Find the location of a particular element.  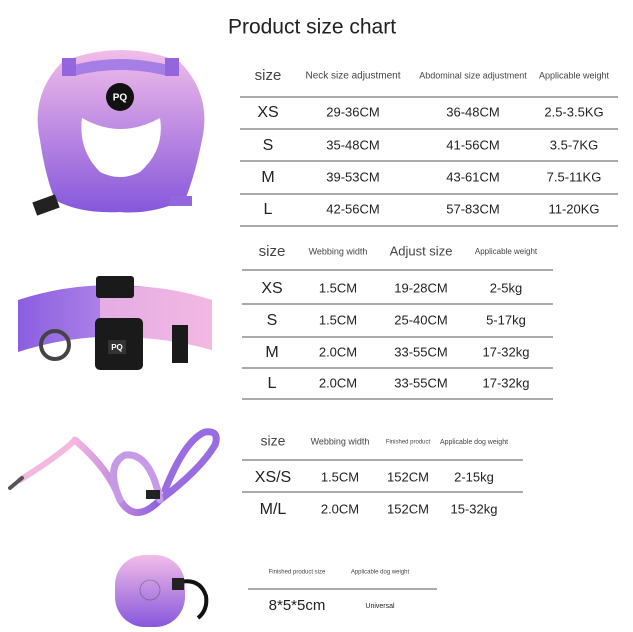

page-title: Product size chart is located at coordinates (312, 27).